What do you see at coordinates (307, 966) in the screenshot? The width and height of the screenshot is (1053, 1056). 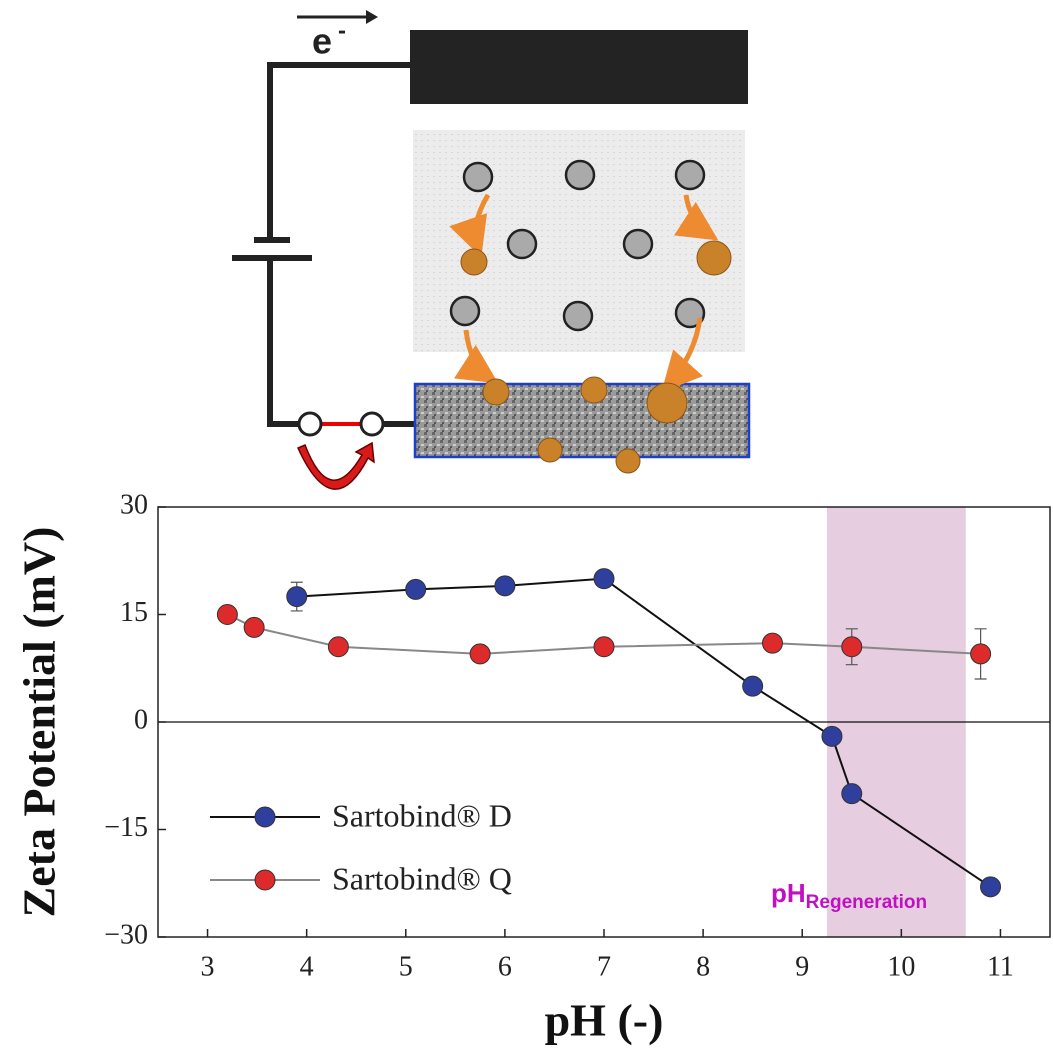 I see `x-tick-label: 4` at bounding box center [307, 966].